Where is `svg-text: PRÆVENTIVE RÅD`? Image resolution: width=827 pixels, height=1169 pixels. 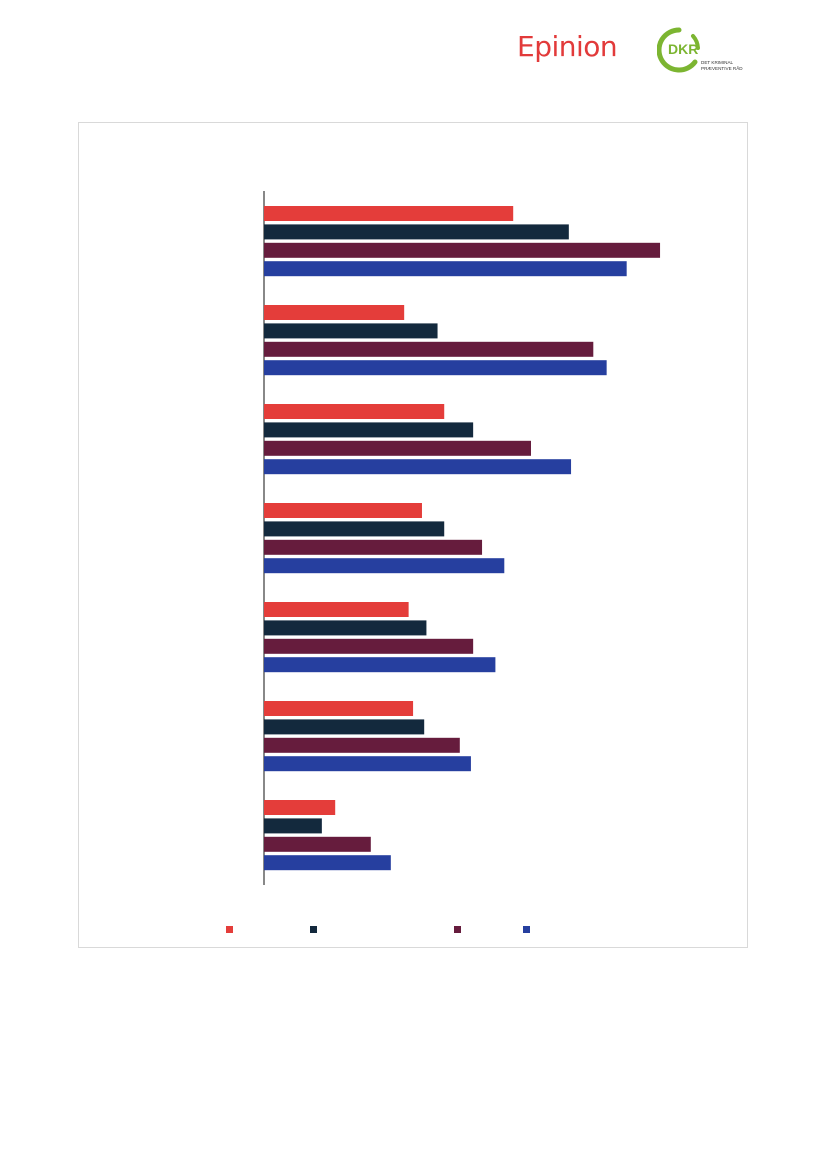
svg-text: PRÆVENTIVE RÅD is located at coordinates (722, 68).